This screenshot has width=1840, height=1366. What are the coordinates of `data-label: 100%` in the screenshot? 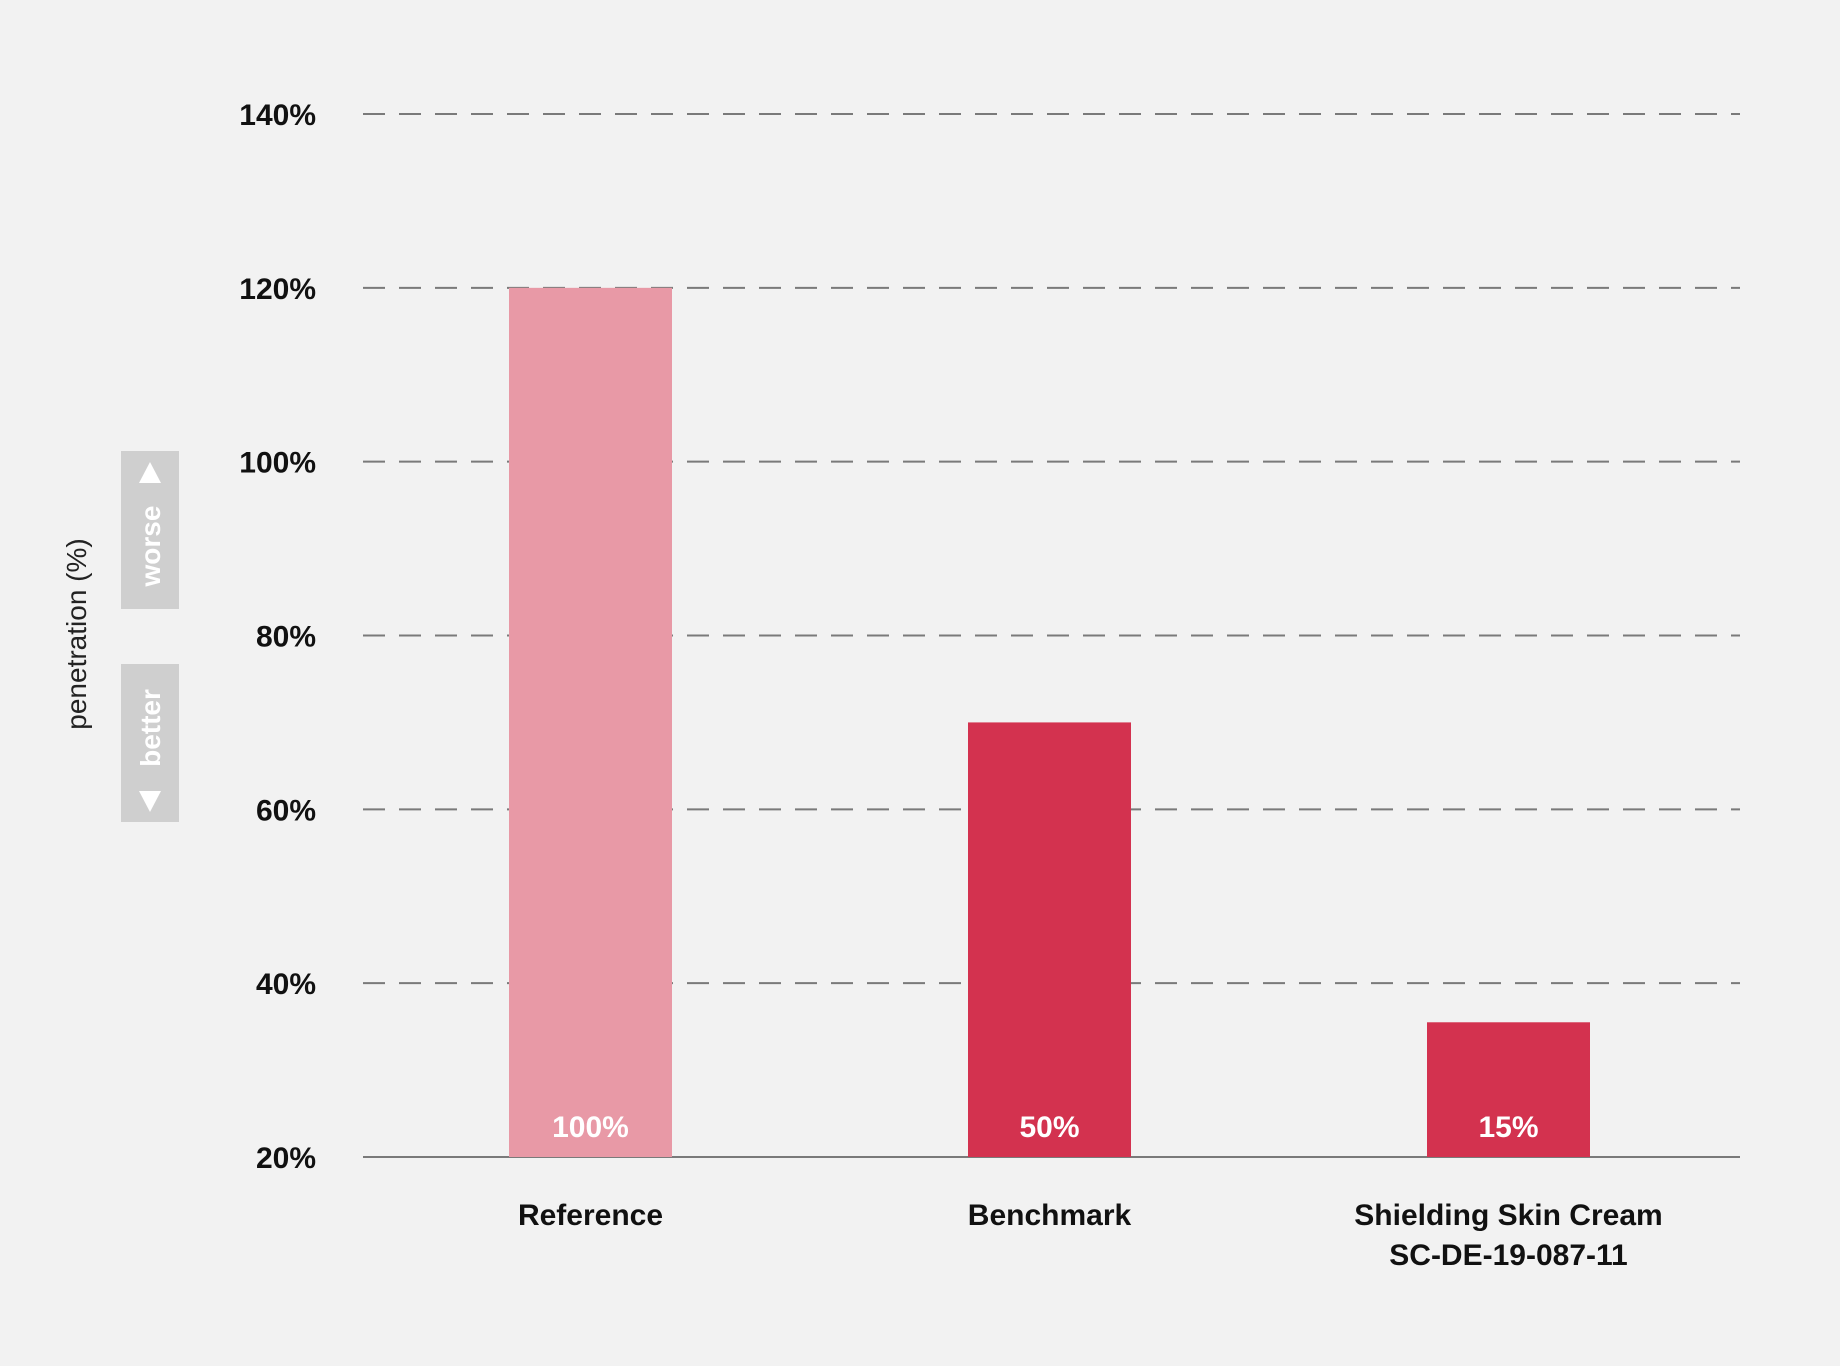 It's located at (590, 1127).